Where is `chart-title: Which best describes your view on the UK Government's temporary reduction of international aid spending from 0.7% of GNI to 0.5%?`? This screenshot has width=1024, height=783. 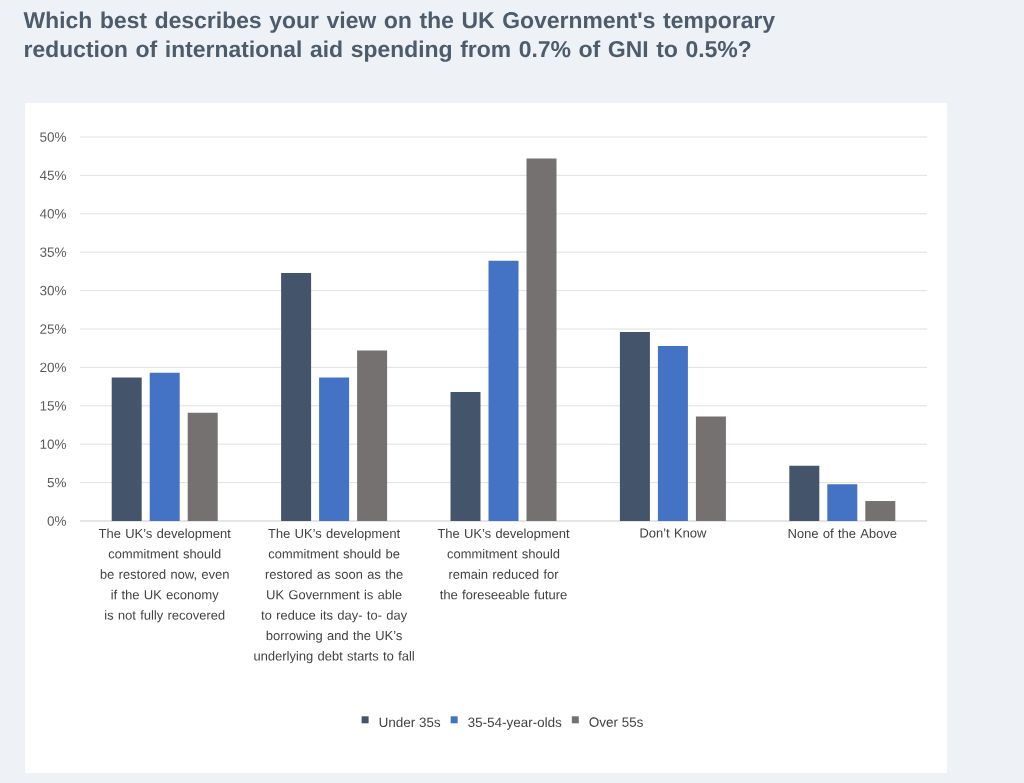 chart-title: Which best describes your view on the UK Government's temporary reduction of international aid spending from 0.7% of GNI to 0.5%? is located at coordinates (399, 36).